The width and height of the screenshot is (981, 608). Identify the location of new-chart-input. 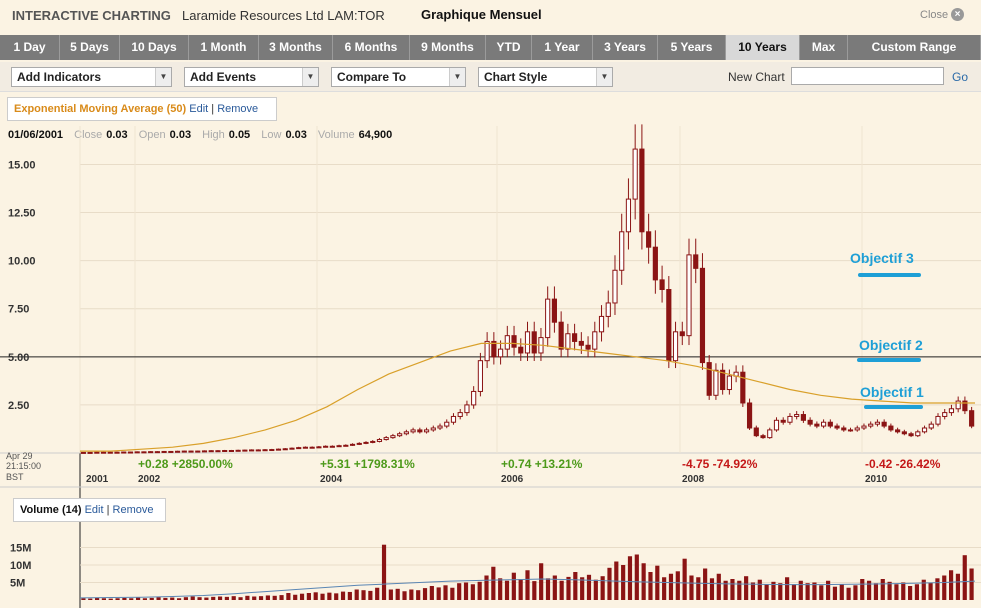
(867, 76).